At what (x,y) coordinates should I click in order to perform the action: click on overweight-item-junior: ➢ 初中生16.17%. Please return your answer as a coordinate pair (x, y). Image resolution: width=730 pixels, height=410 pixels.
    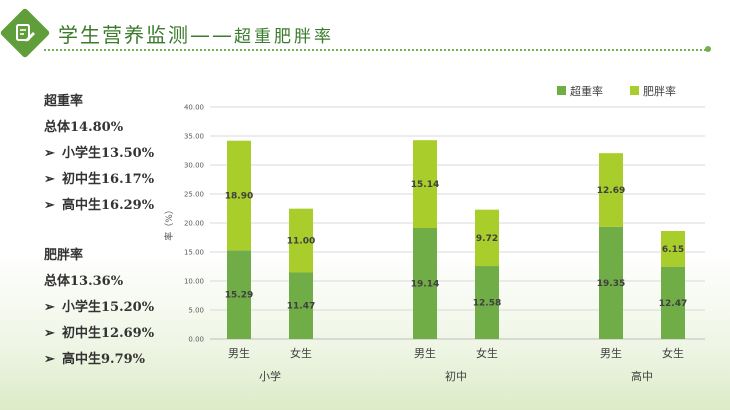
    Looking at the image, I should click on (99, 179).